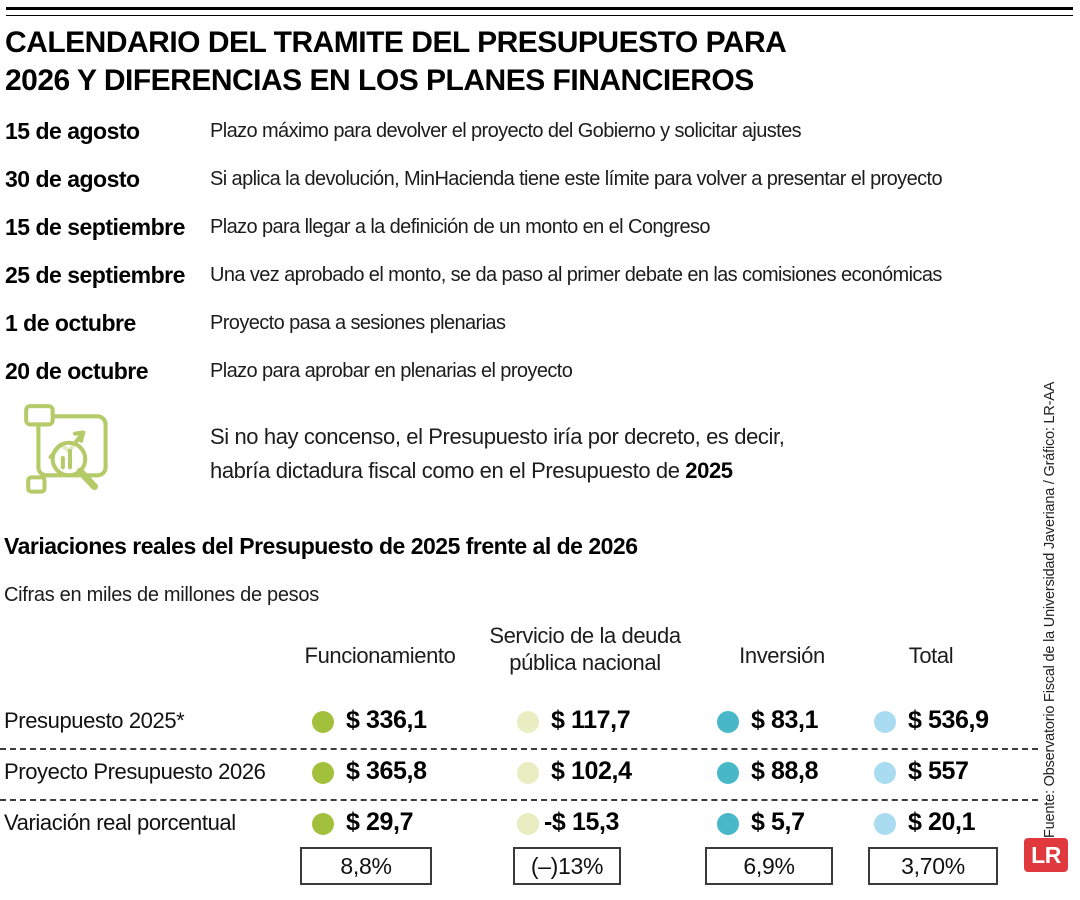 Image resolution: width=1080 pixels, height=900 pixels. I want to click on row-label-proyecto-2026: Proyecto Presupuesto 2026, so click(135, 771).